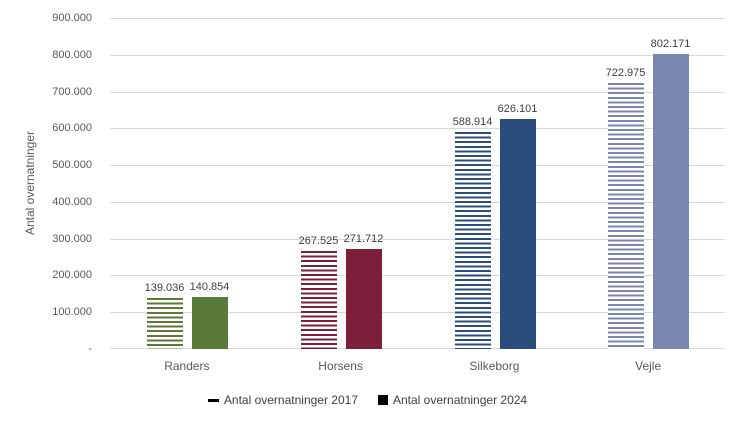 The height and width of the screenshot is (423, 735). I want to click on legend-dash-marker-icon, so click(213, 400).